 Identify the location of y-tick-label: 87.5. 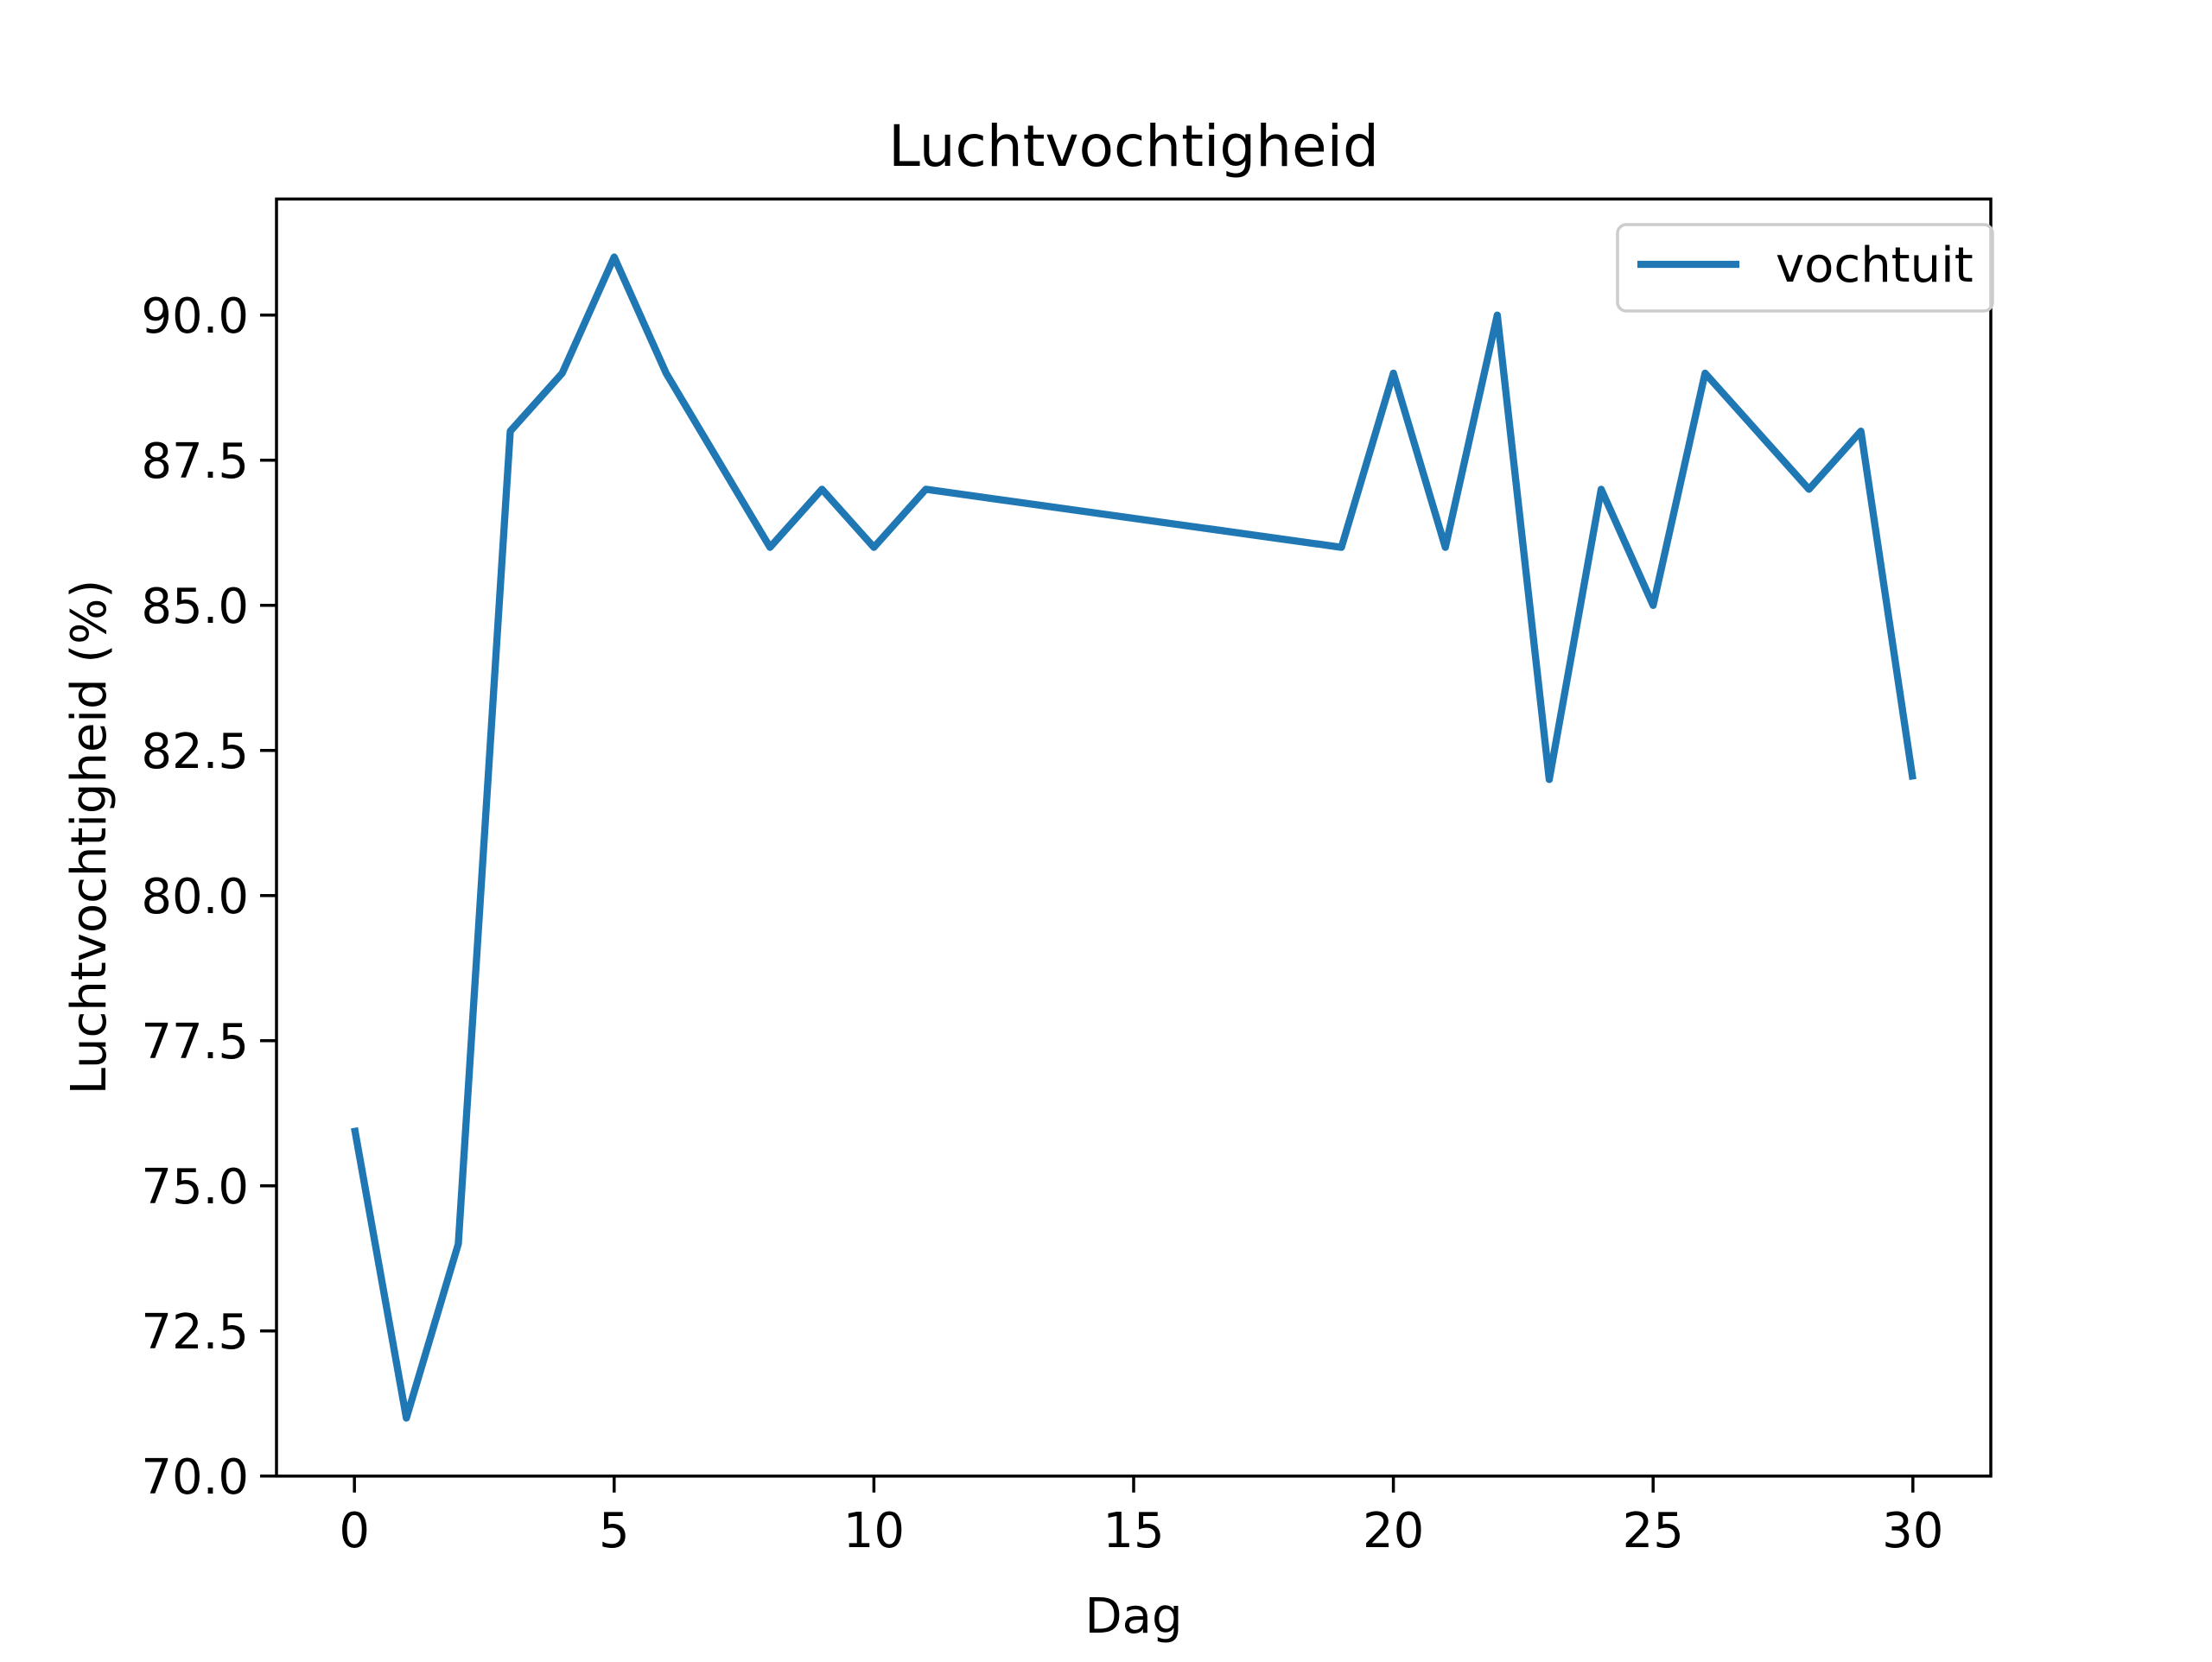
(195, 462).